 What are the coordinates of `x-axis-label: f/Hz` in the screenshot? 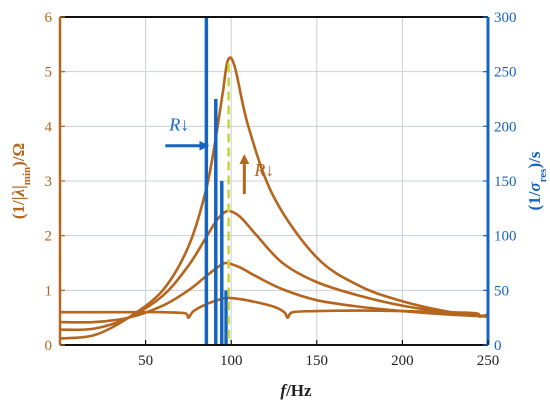 It's located at (296, 390).